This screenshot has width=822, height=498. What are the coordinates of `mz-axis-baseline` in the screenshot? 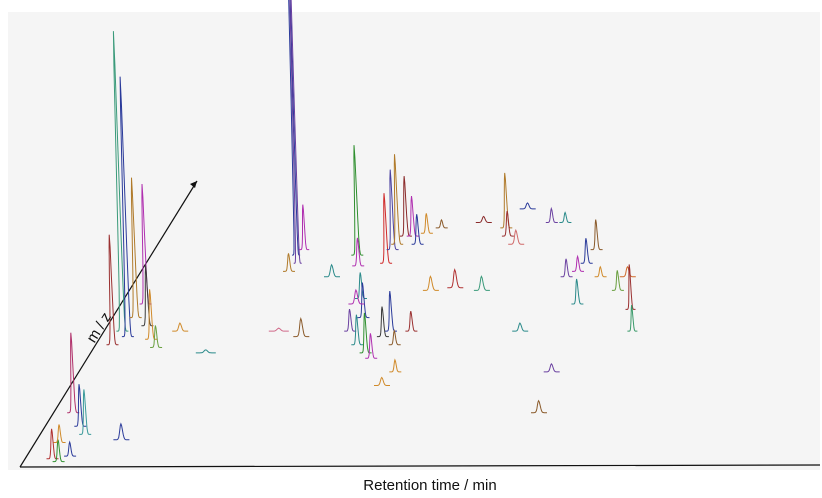 It's located at (108, 324).